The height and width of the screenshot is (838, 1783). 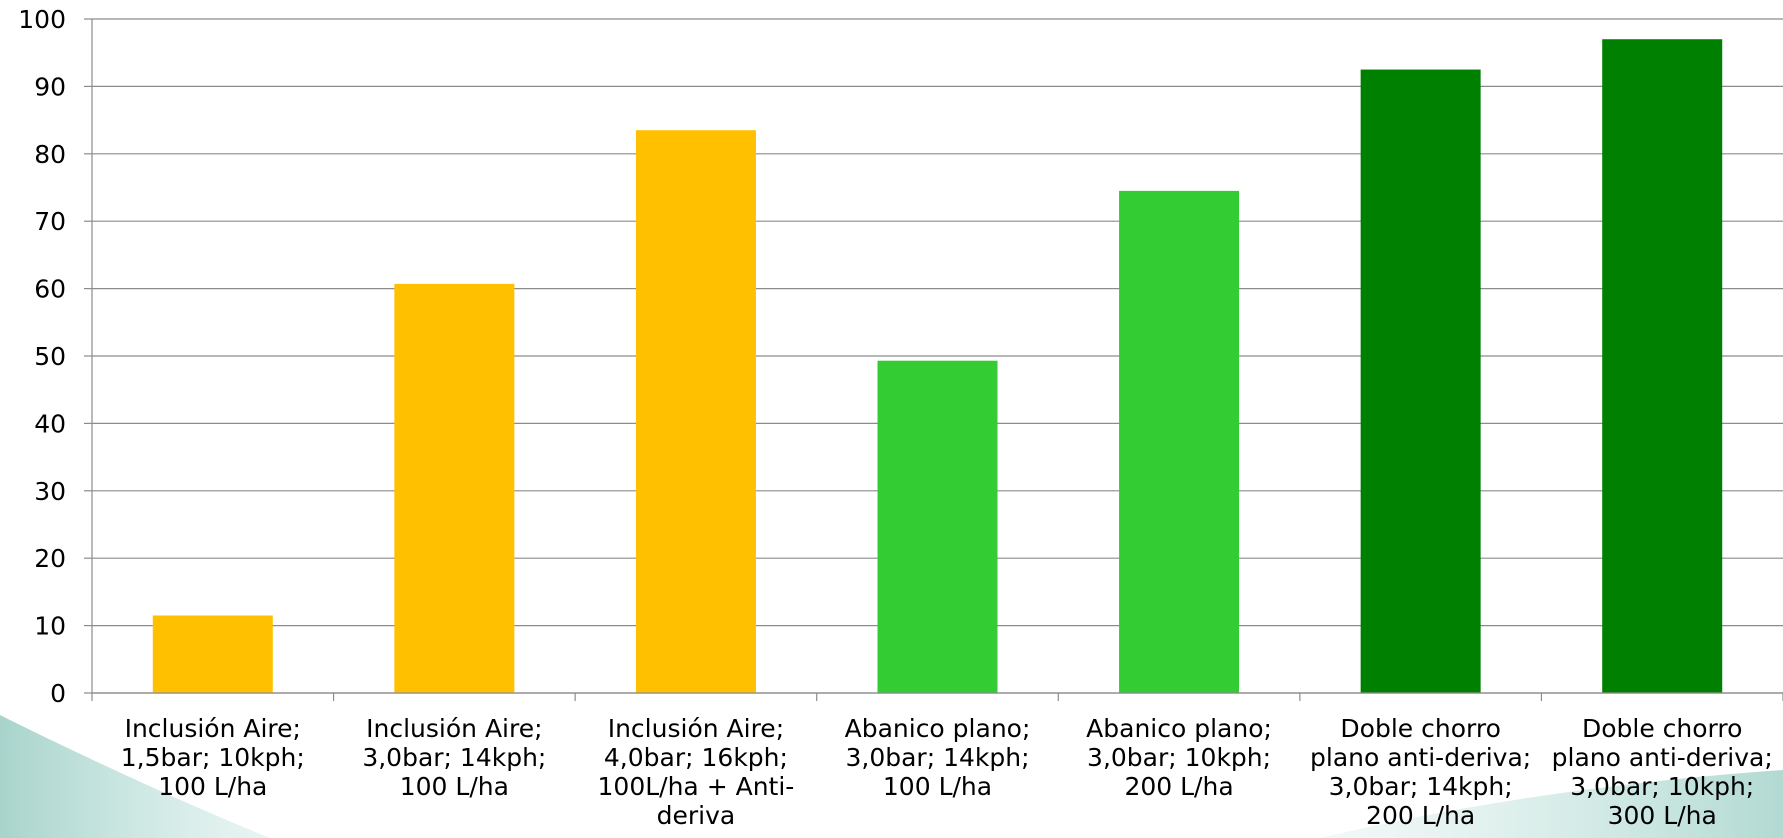 I want to click on x-category-label-line: deriva, so click(x=696, y=815).